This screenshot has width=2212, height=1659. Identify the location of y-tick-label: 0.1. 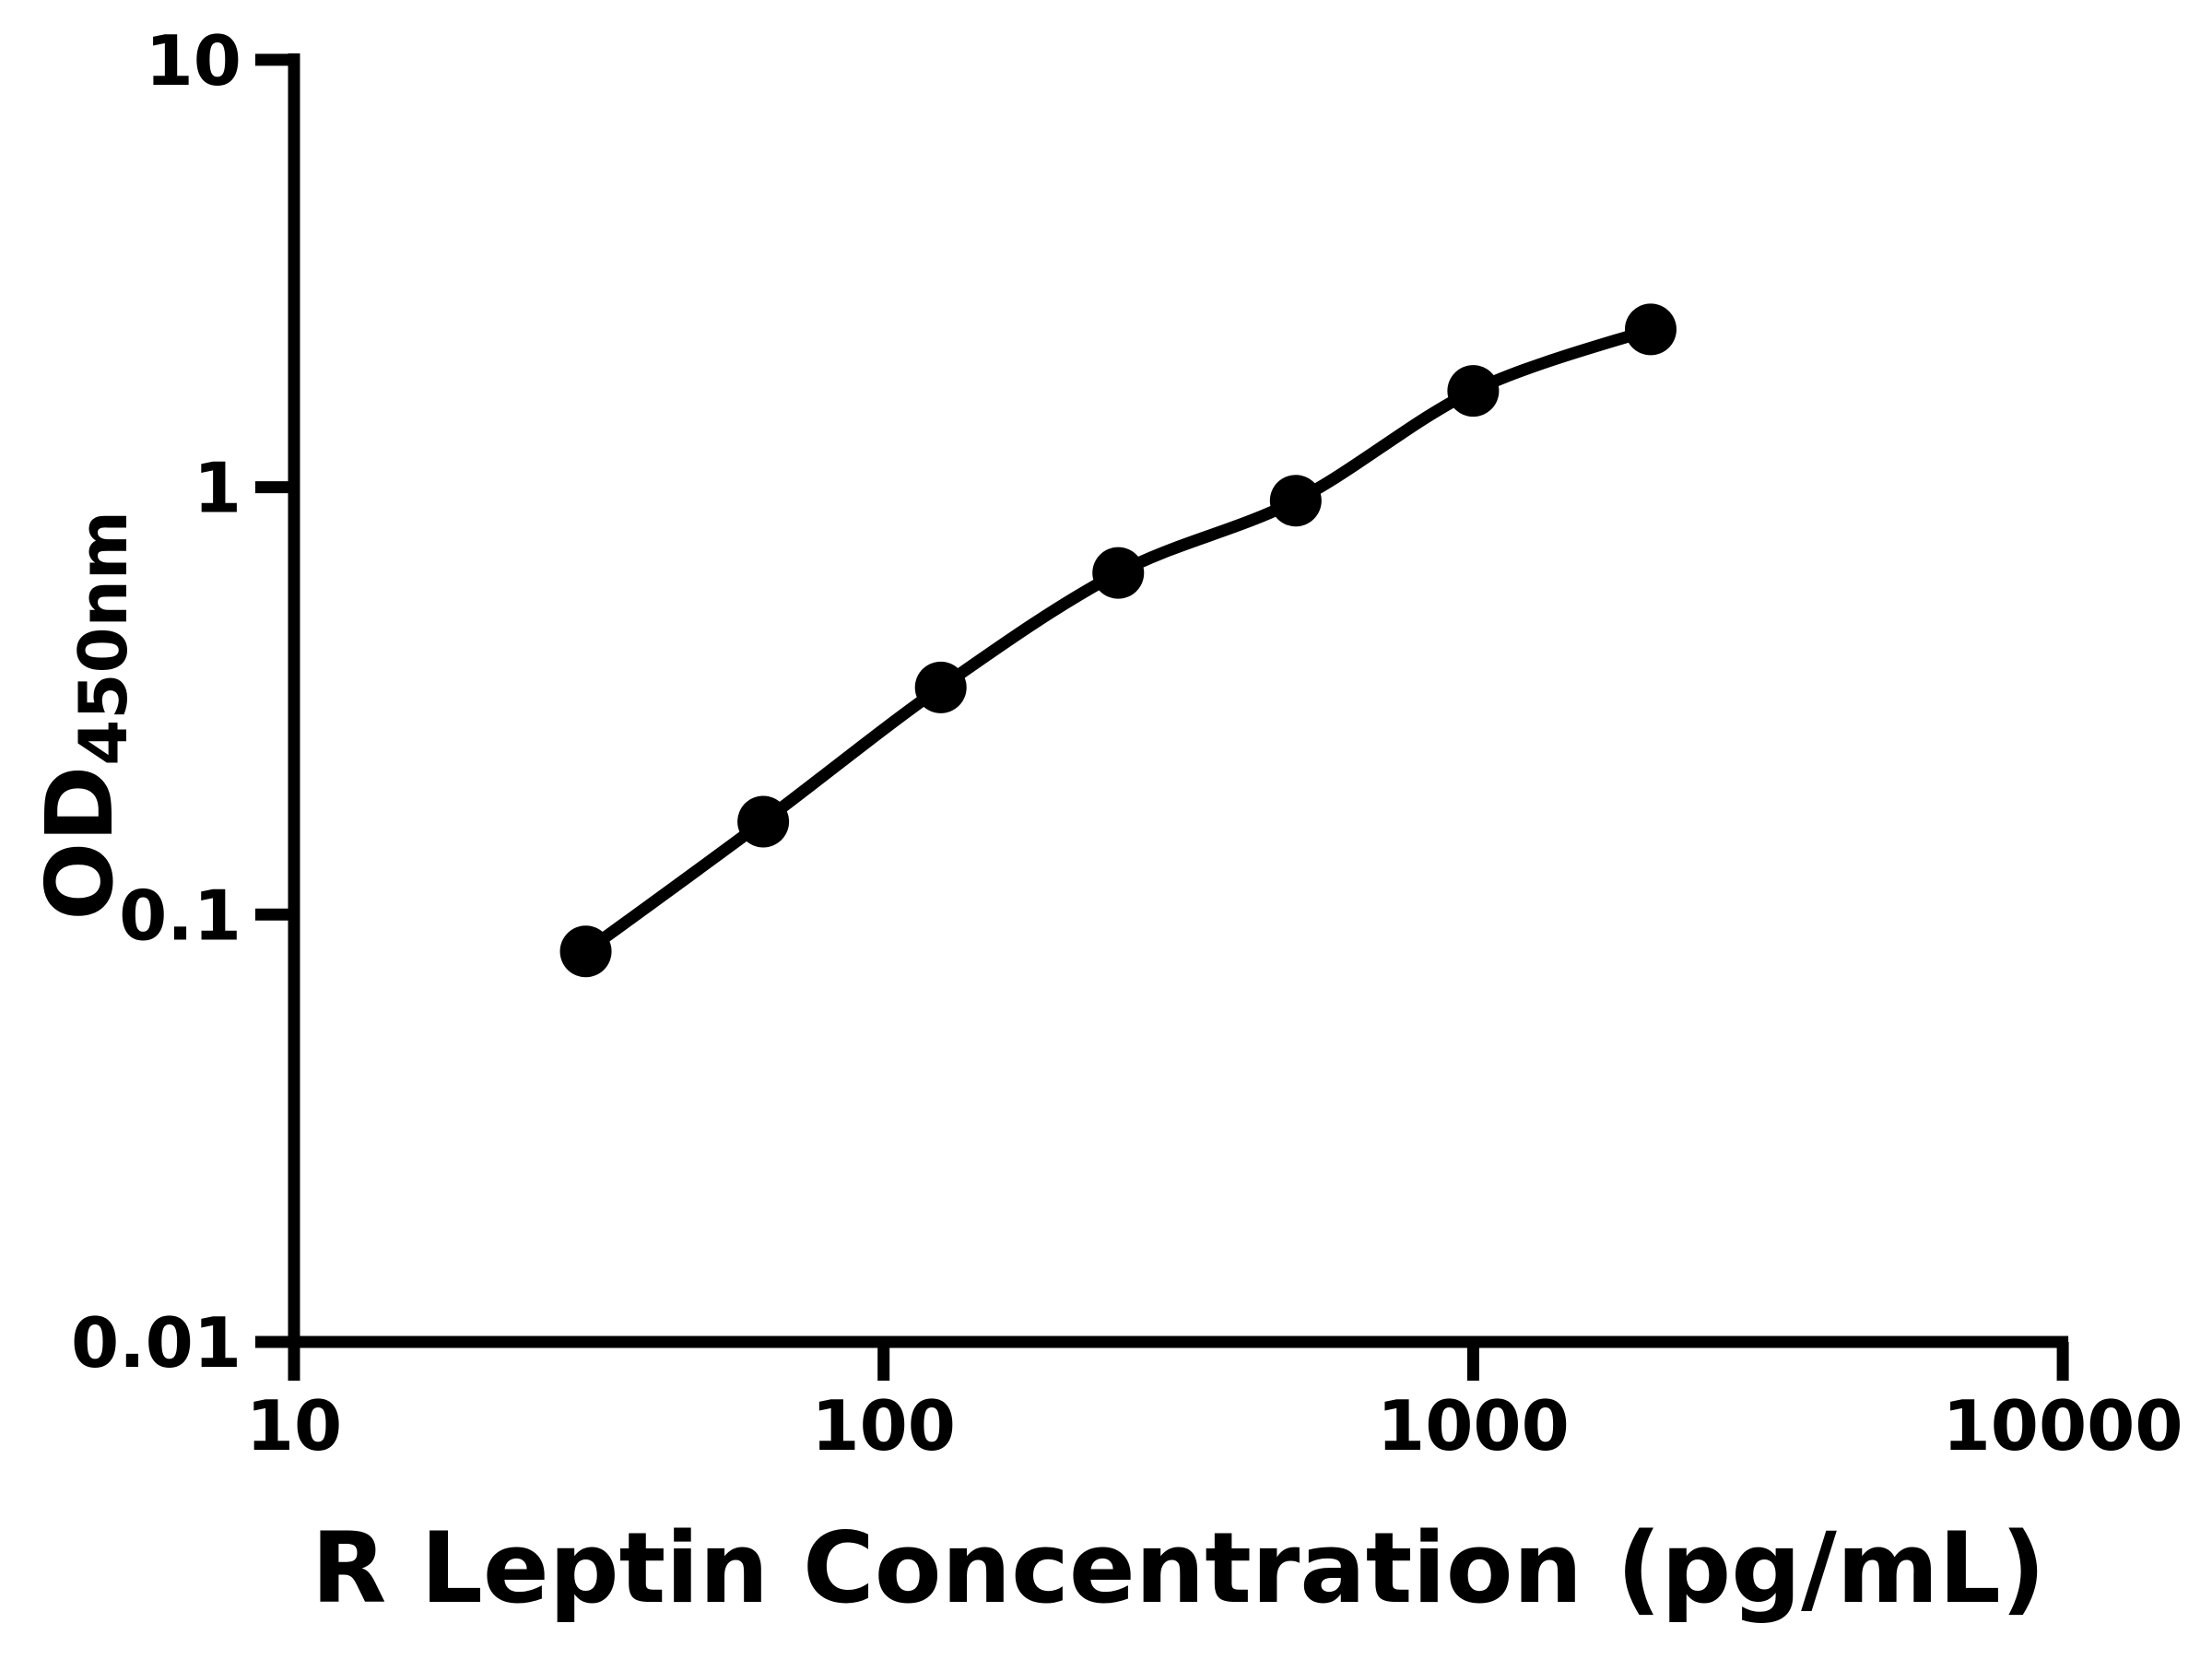
(180, 915).